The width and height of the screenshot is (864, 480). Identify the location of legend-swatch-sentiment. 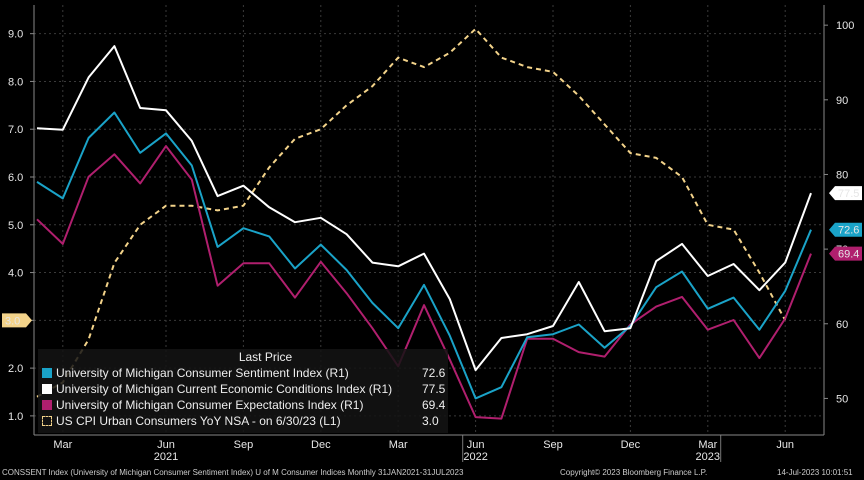
(47, 373).